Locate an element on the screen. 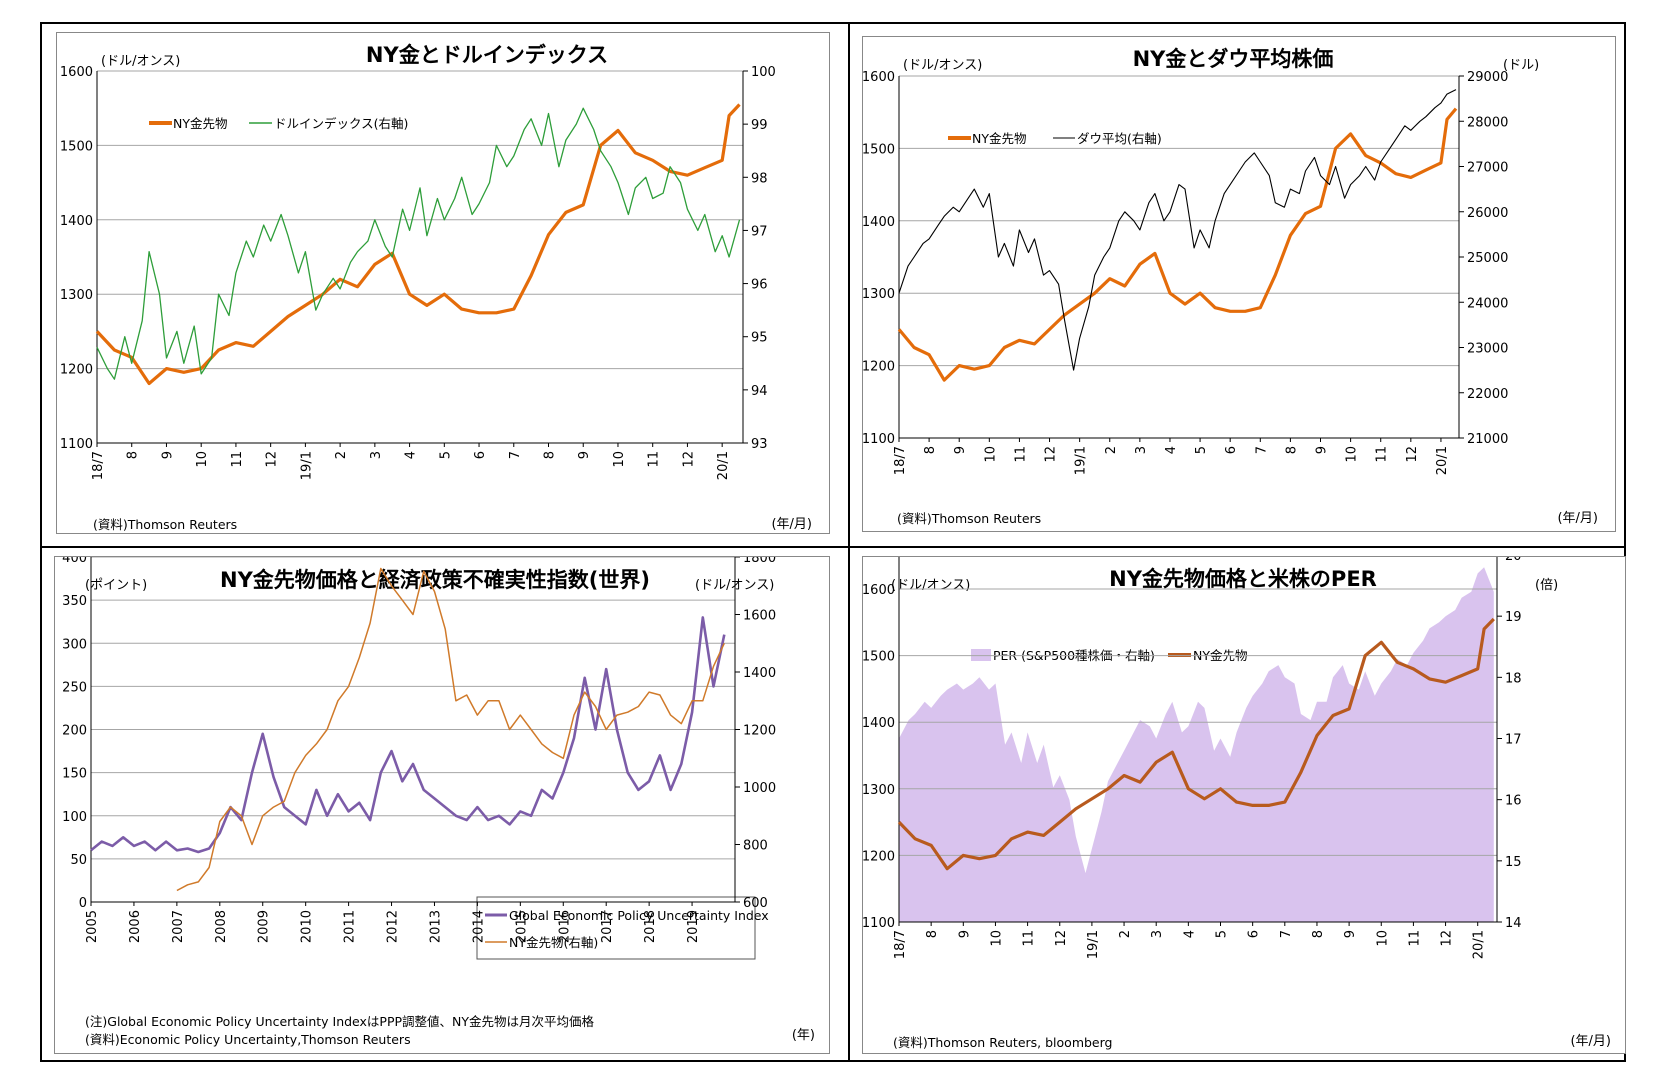 This screenshot has height=1088, width=1667. x-tick-label: 2005 is located at coordinates (92, 926).